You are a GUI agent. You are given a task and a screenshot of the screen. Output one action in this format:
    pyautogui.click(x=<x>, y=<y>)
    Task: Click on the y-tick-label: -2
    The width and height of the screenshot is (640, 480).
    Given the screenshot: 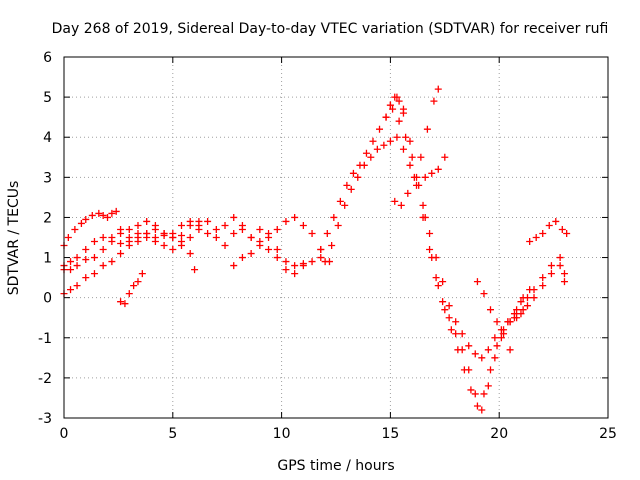 What is the action you would take?
    pyautogui.click(x=45, y=379)
    